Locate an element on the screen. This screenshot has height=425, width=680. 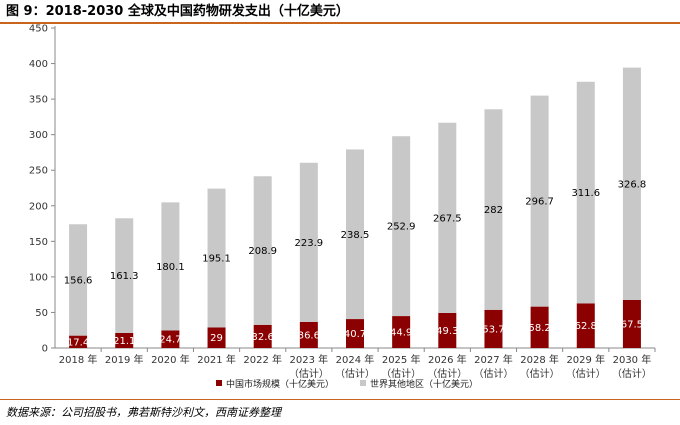
data-label-world: 252.9 is located at coordinates (401, 227).